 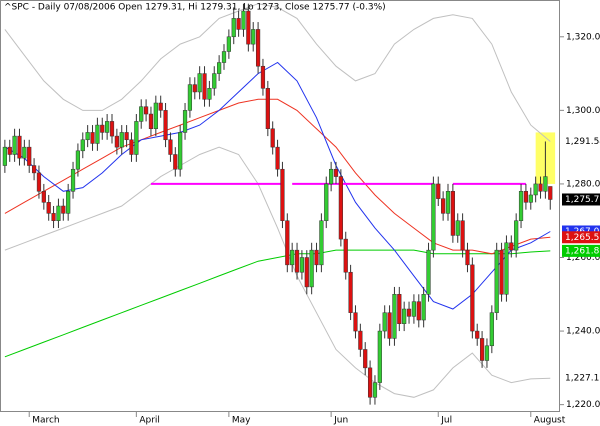 What do you see at coordinates (550, 421) in the screenshot?
I see `x-tick-label: August` at bounding box center [550, 421].